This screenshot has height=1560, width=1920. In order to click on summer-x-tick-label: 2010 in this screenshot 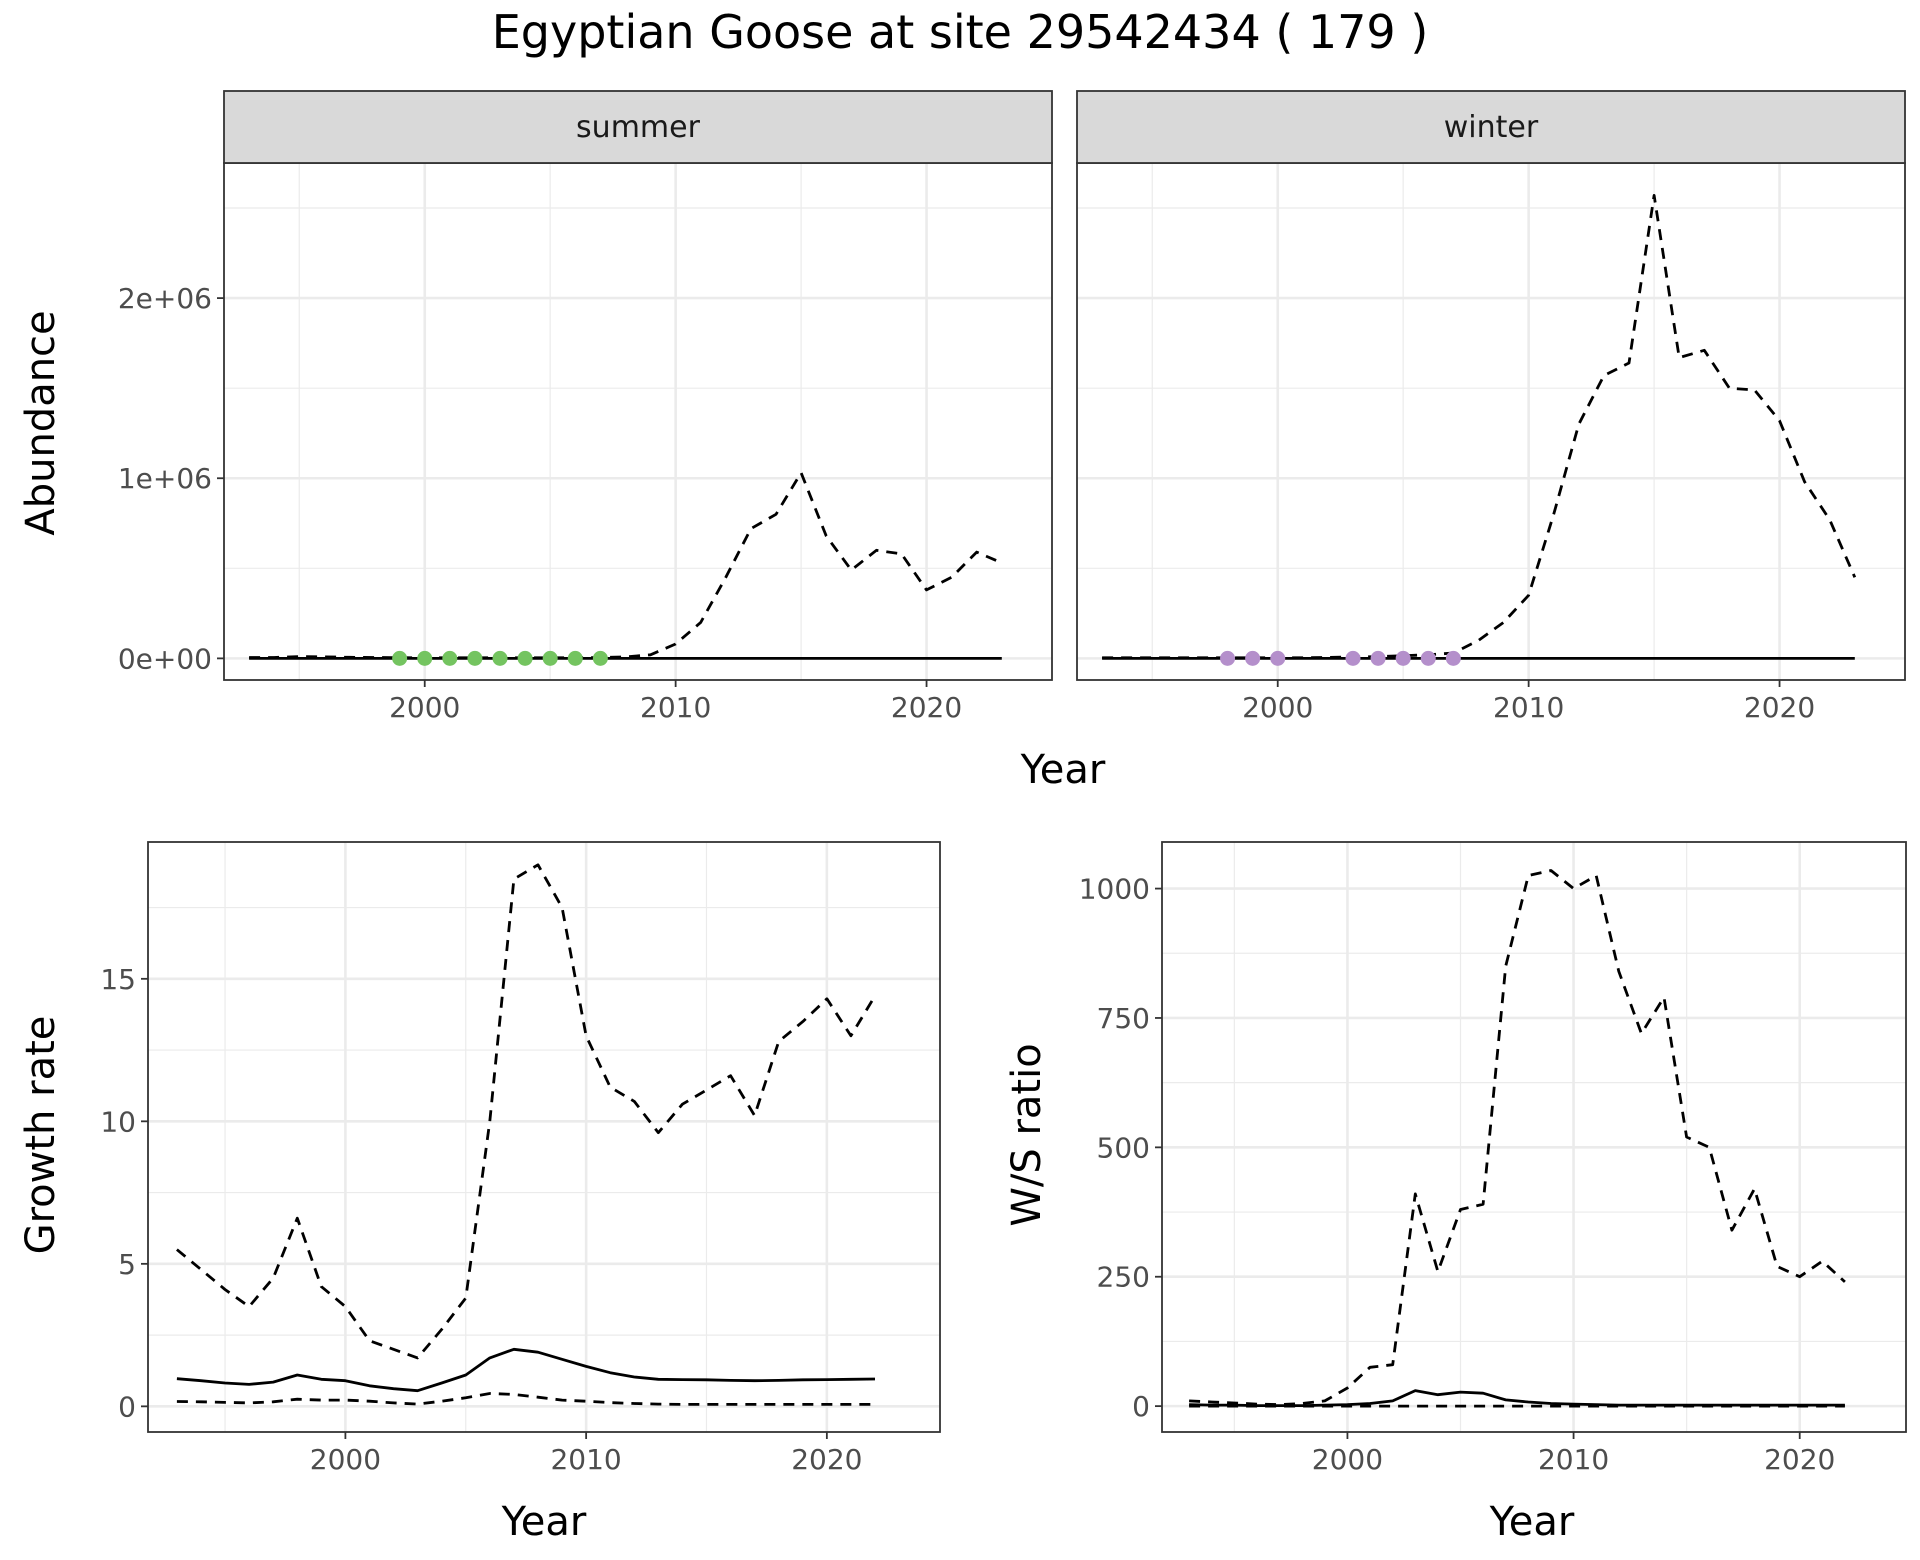, I will do `click(675, 707)`.